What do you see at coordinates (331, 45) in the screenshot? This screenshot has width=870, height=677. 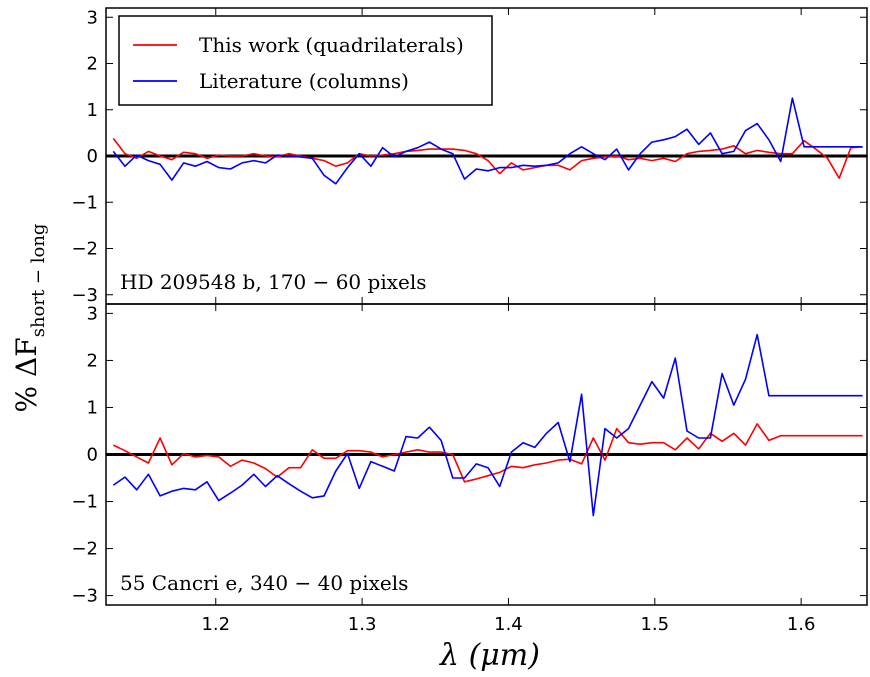 I see `legend-label: This work (quadrilaterals)` at bounding box center [331, 45].